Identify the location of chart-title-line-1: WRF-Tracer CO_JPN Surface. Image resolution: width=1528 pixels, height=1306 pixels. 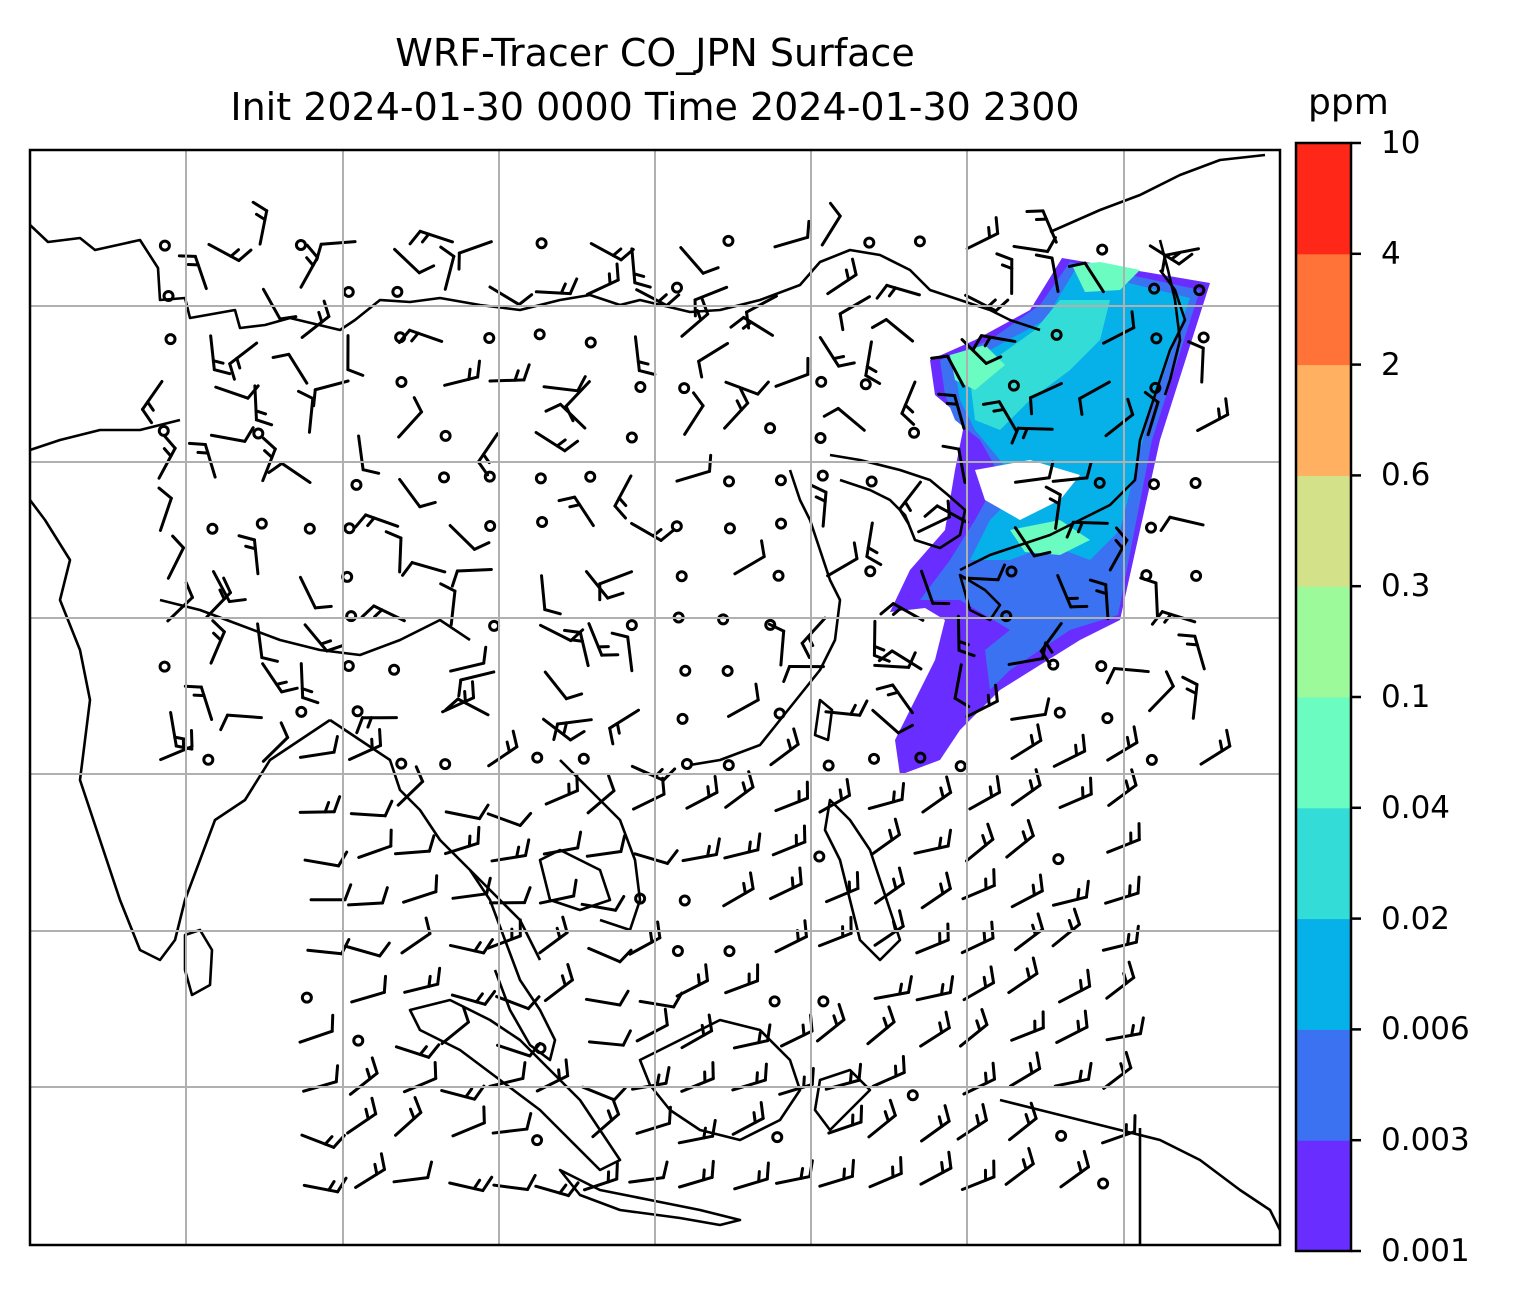
(655, 53).